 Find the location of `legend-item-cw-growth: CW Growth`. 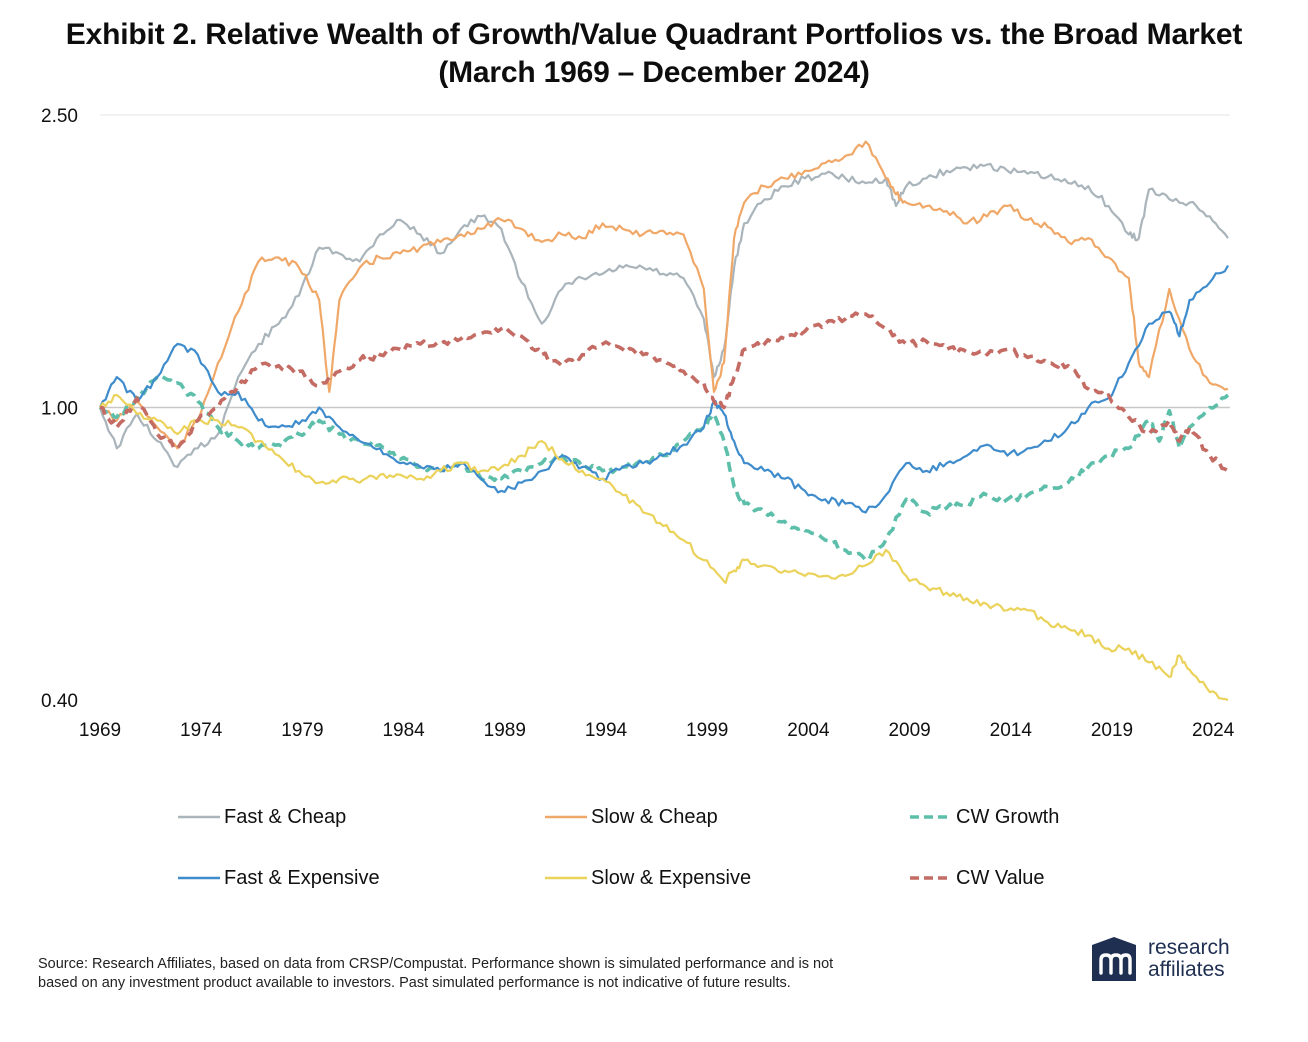

legend-item-cw-growth: CW Growth is located at coordinates (984, 817).